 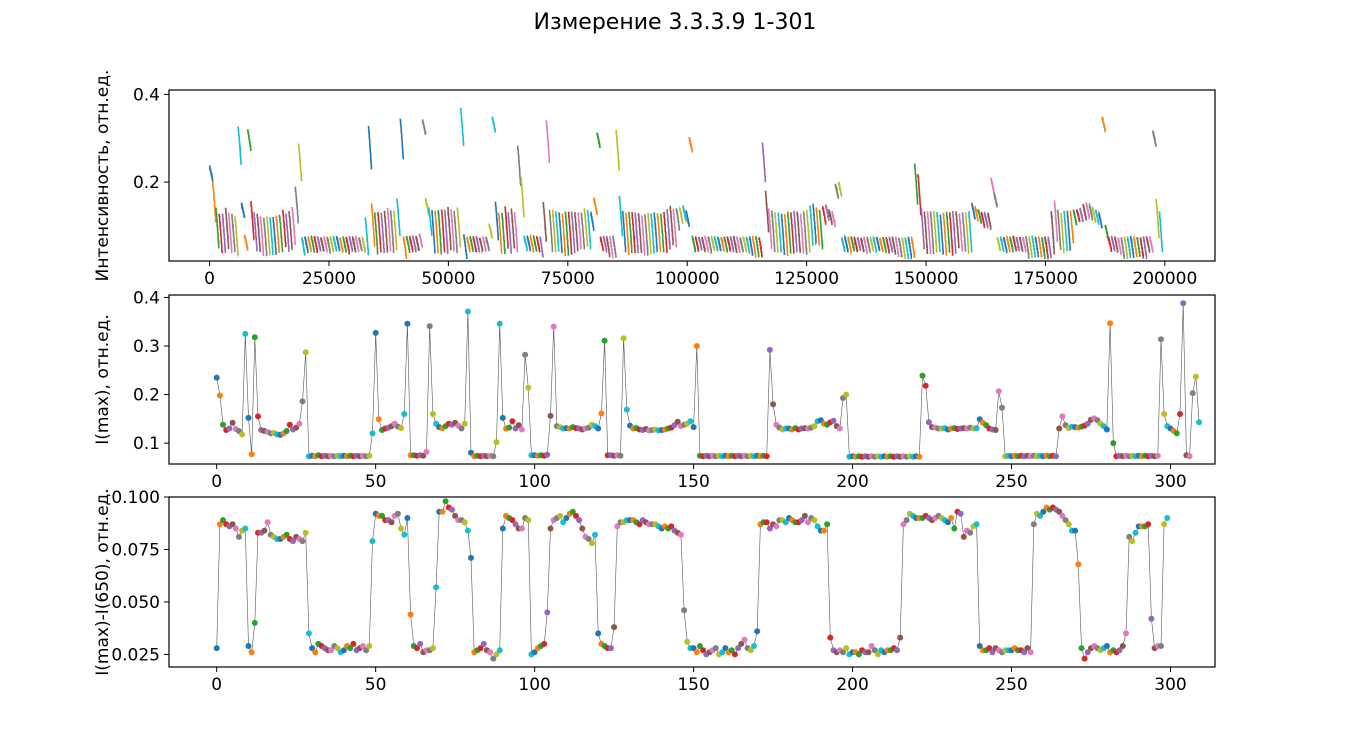 I want to click on y-tick-label: 0.100, so click(x=135, y=498).